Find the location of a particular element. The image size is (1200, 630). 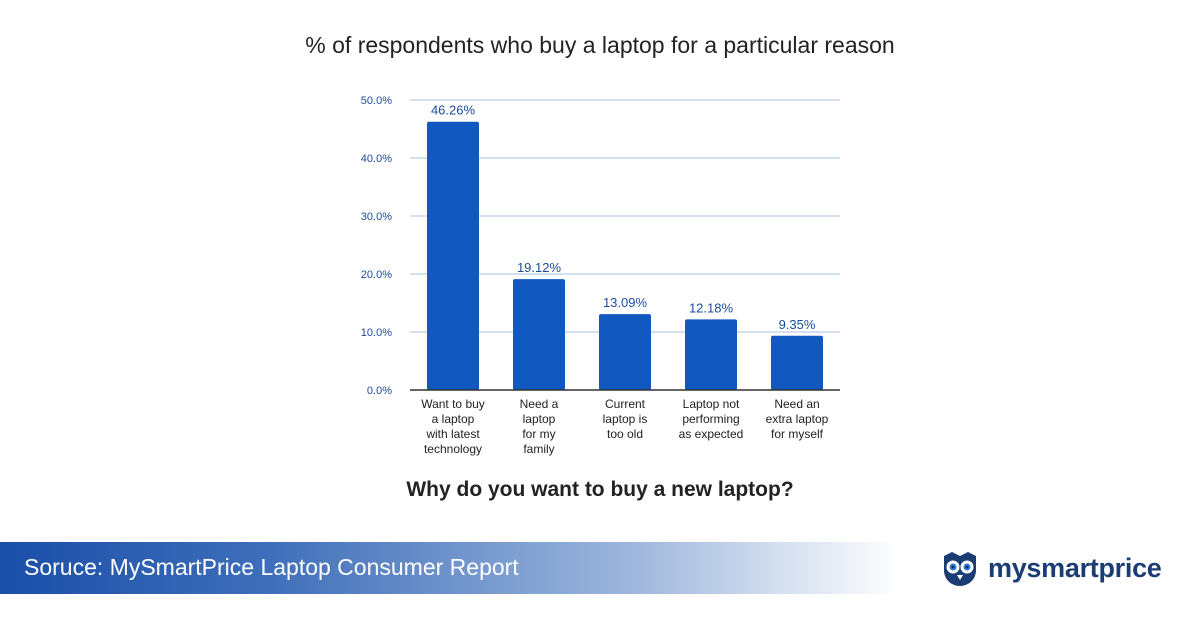

x-tick-label: Want to buy a laptop with latest technology is located at coordinates (453, 426).